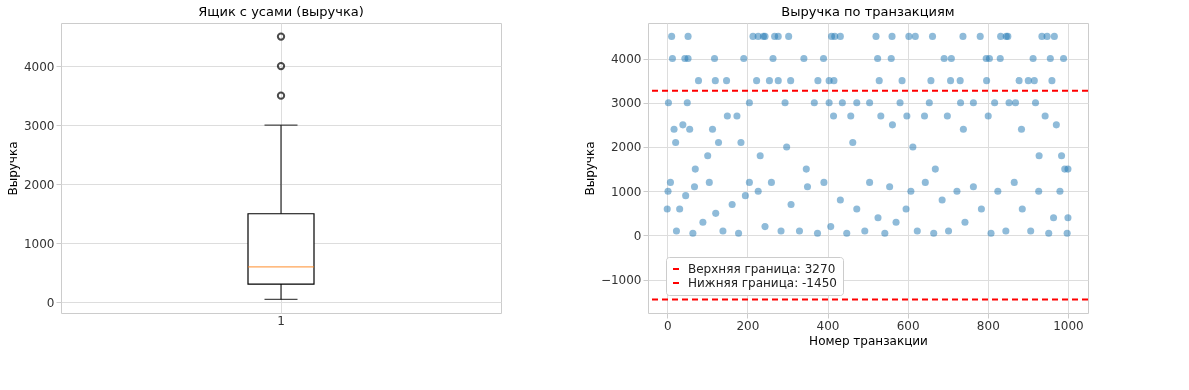 Image resolution: width=1189 pixels, height=390 pixels. I want to click on x-tick-label: 1, so click(281, 320).